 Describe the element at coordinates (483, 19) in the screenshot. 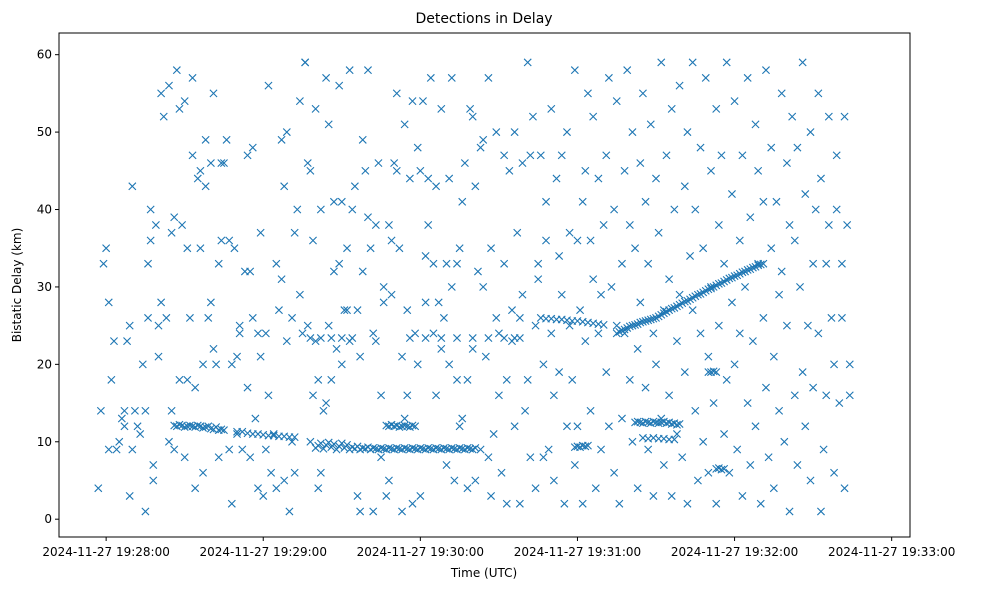

I see `chart-title: Detections in Delay` at that location.